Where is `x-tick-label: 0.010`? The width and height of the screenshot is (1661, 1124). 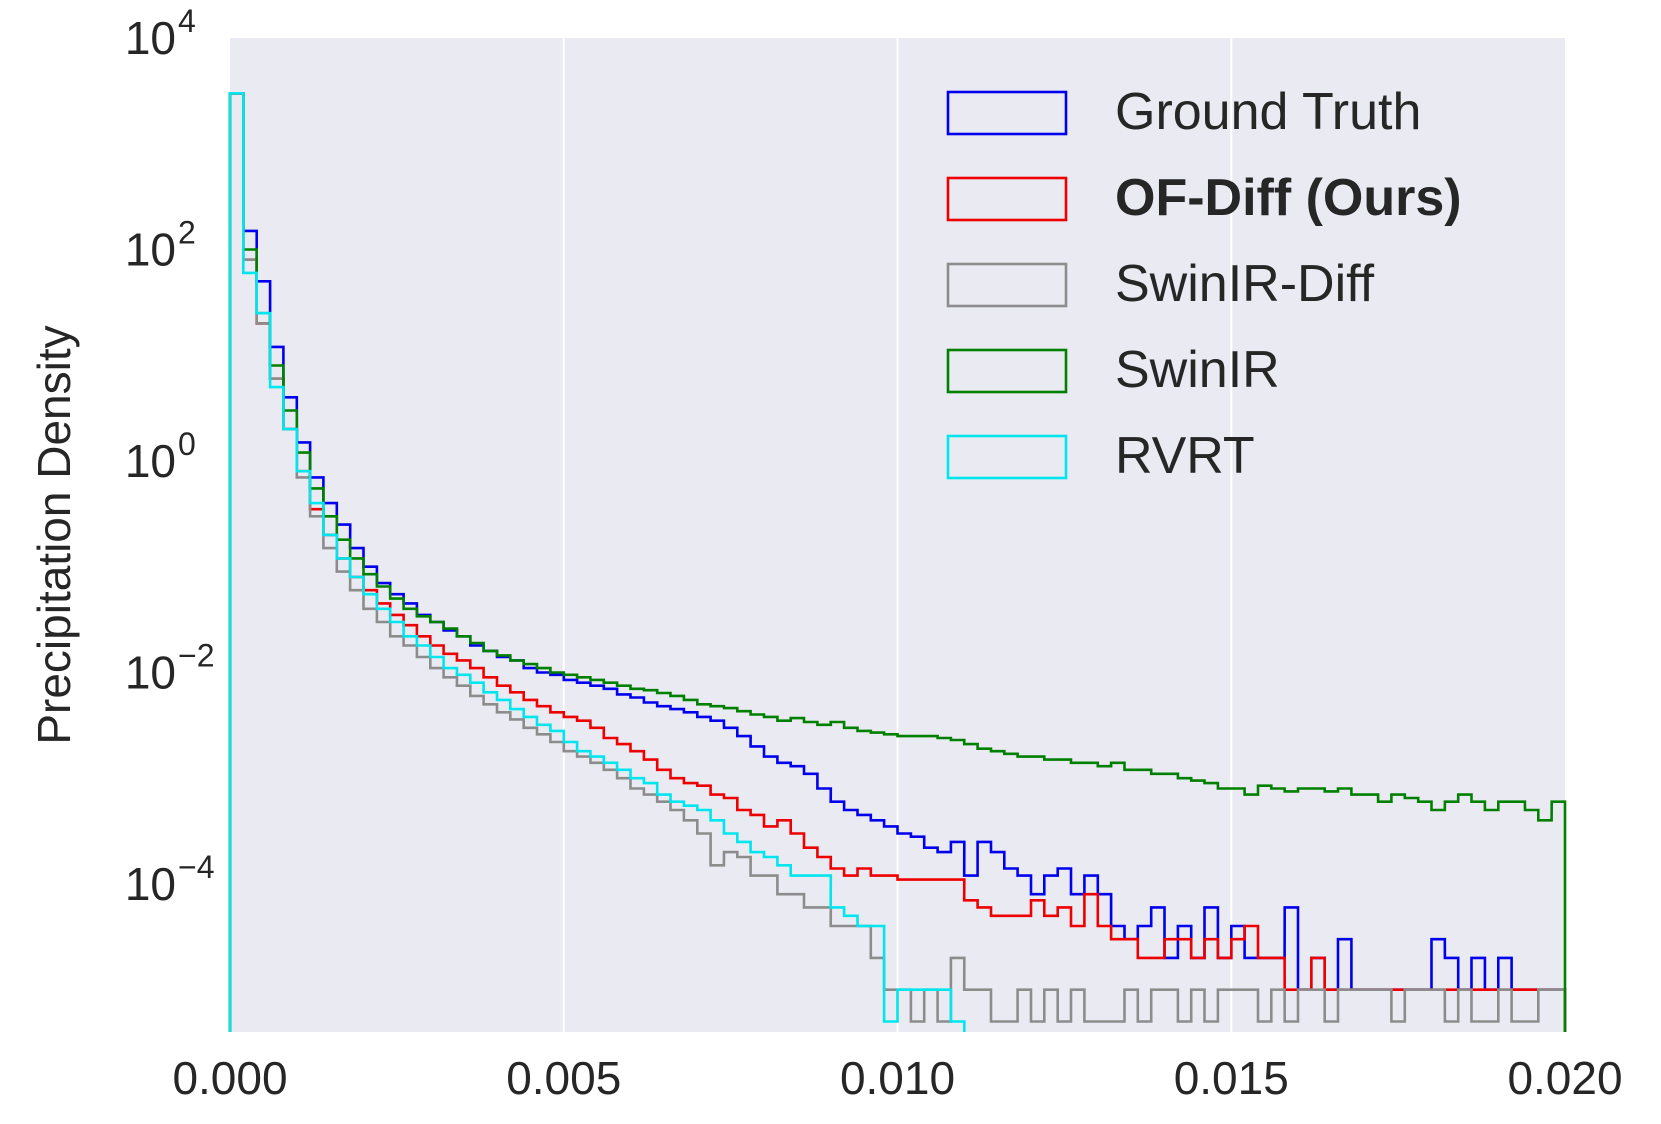
x-tick-label: 0.010 is located at coordinates (897, 1078).